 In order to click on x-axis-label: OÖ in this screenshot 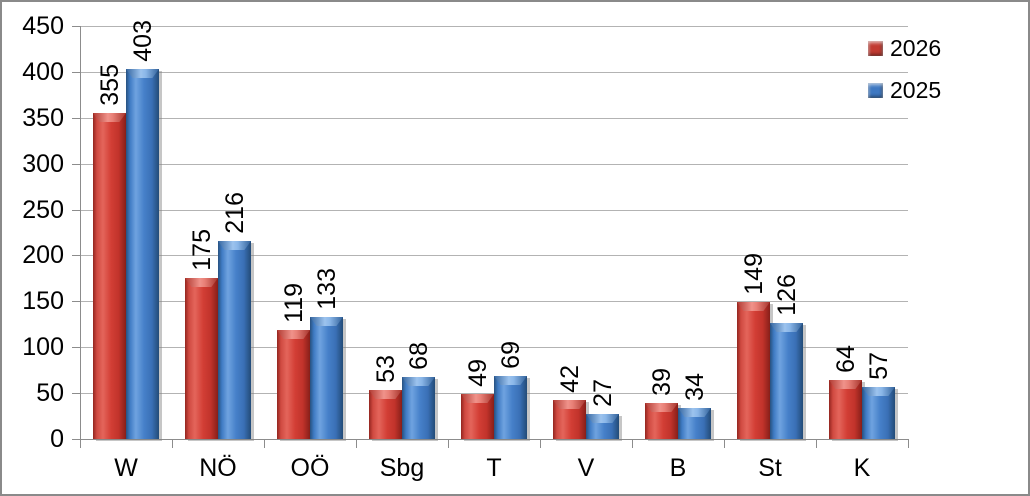, I will do `click(310, 468)`.